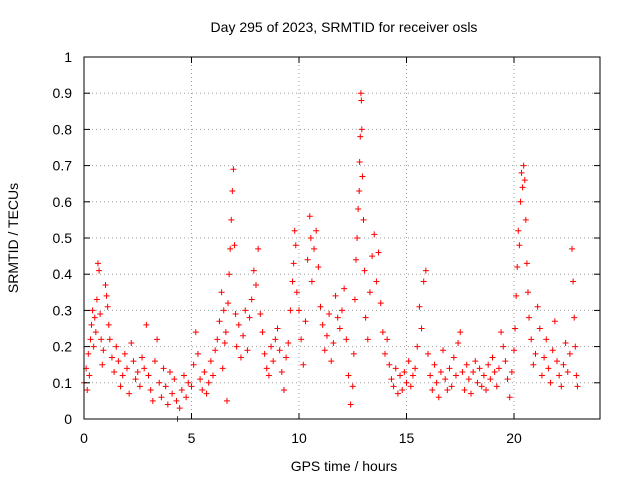 Image resolution: width=640 pixels, height=480 pixels. Describe the element at coordinates (63, 274) in the screenshot. I see `y-tick-label: 0.4` at that location.